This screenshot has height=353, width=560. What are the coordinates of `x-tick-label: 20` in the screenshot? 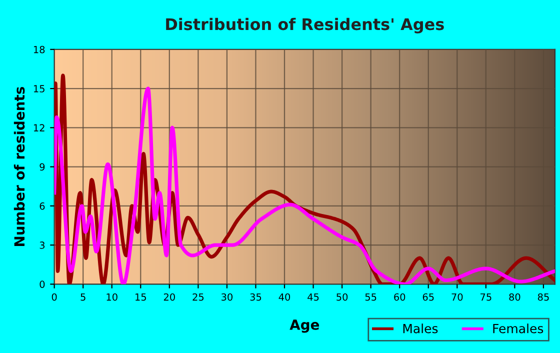 It's located at (169, 297).